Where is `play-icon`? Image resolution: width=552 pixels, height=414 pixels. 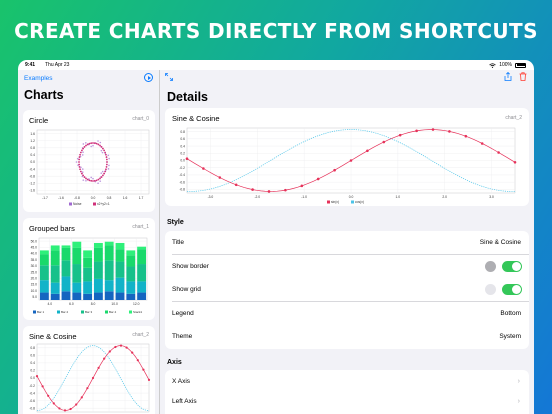
play-icon is located at coordinates (148, 77).